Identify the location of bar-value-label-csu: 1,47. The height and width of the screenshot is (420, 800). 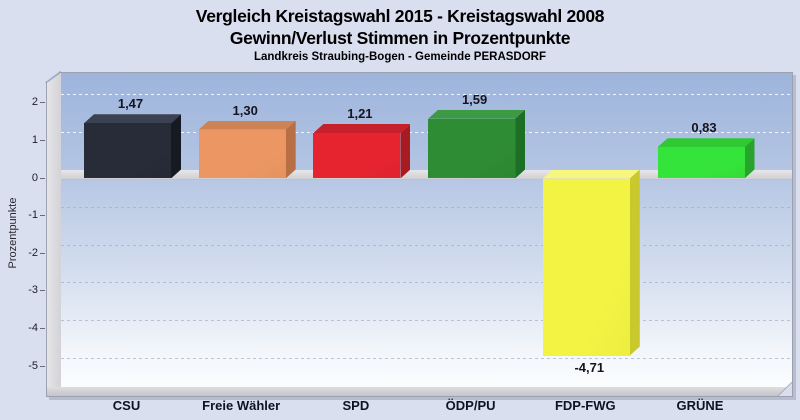
(130, 104).